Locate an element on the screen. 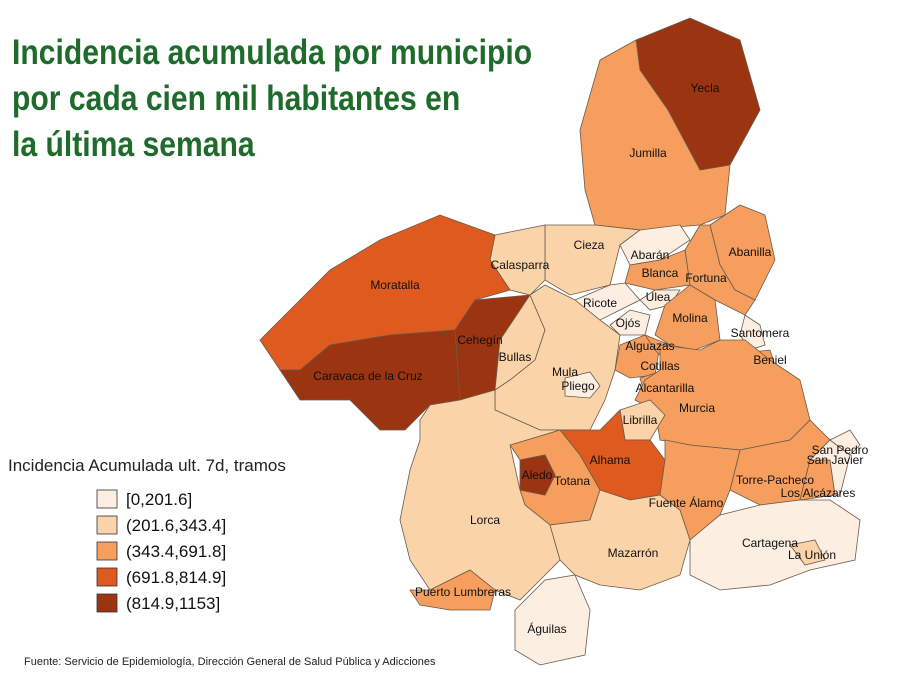 This screenshot has height=681, width=900. municipality-label: Cotillas is located at coordinates (659, 366).